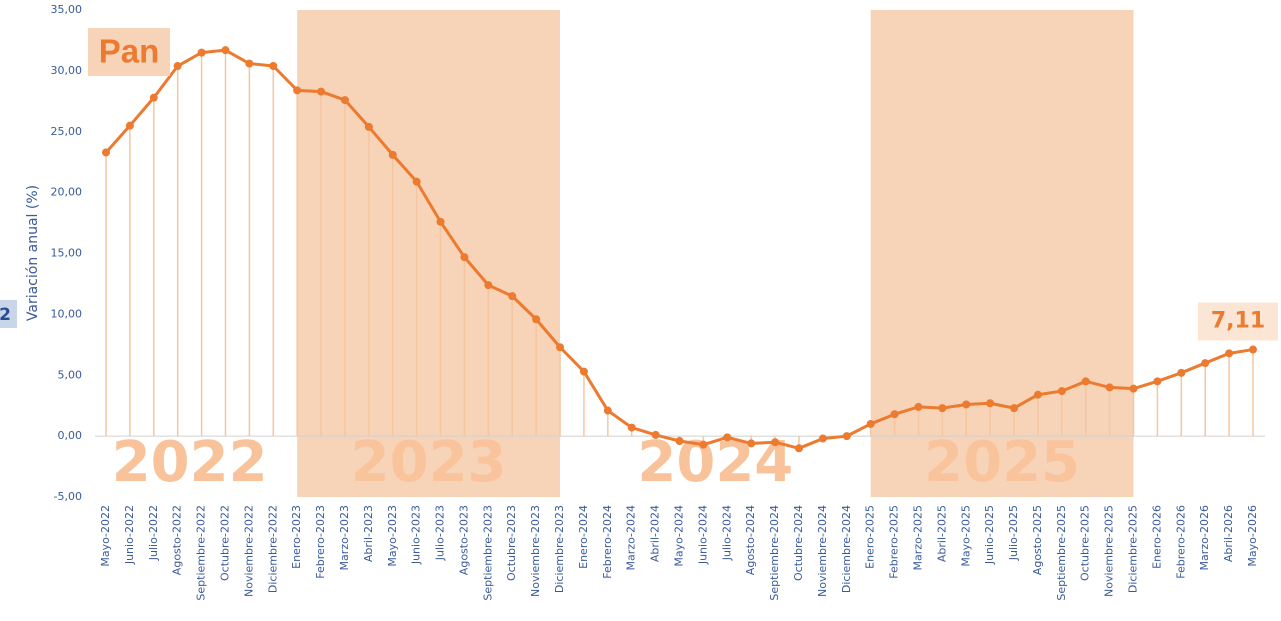 The image size is (1281, 621). What do you see at coordinates (631, 537) in the screenshot?
I see `x-tick-label: Marzo-2024` at bounding box center [631, 537].